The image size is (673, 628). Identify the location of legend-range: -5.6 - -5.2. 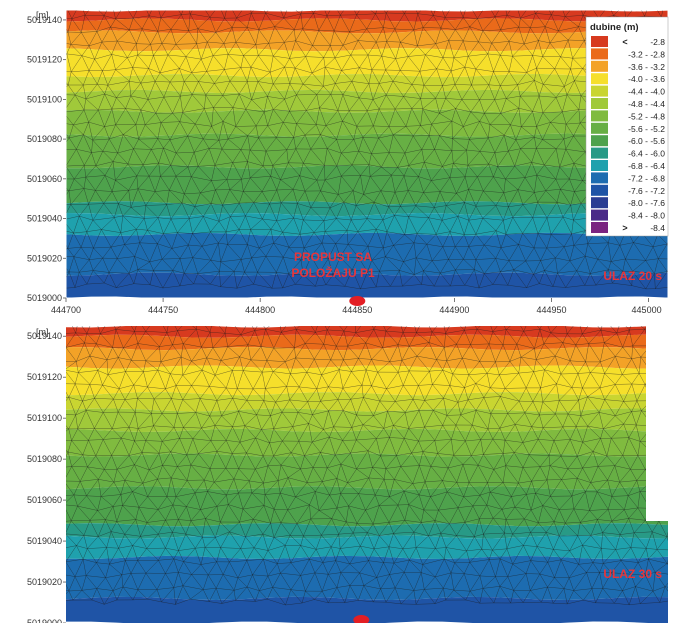
(646, 129).